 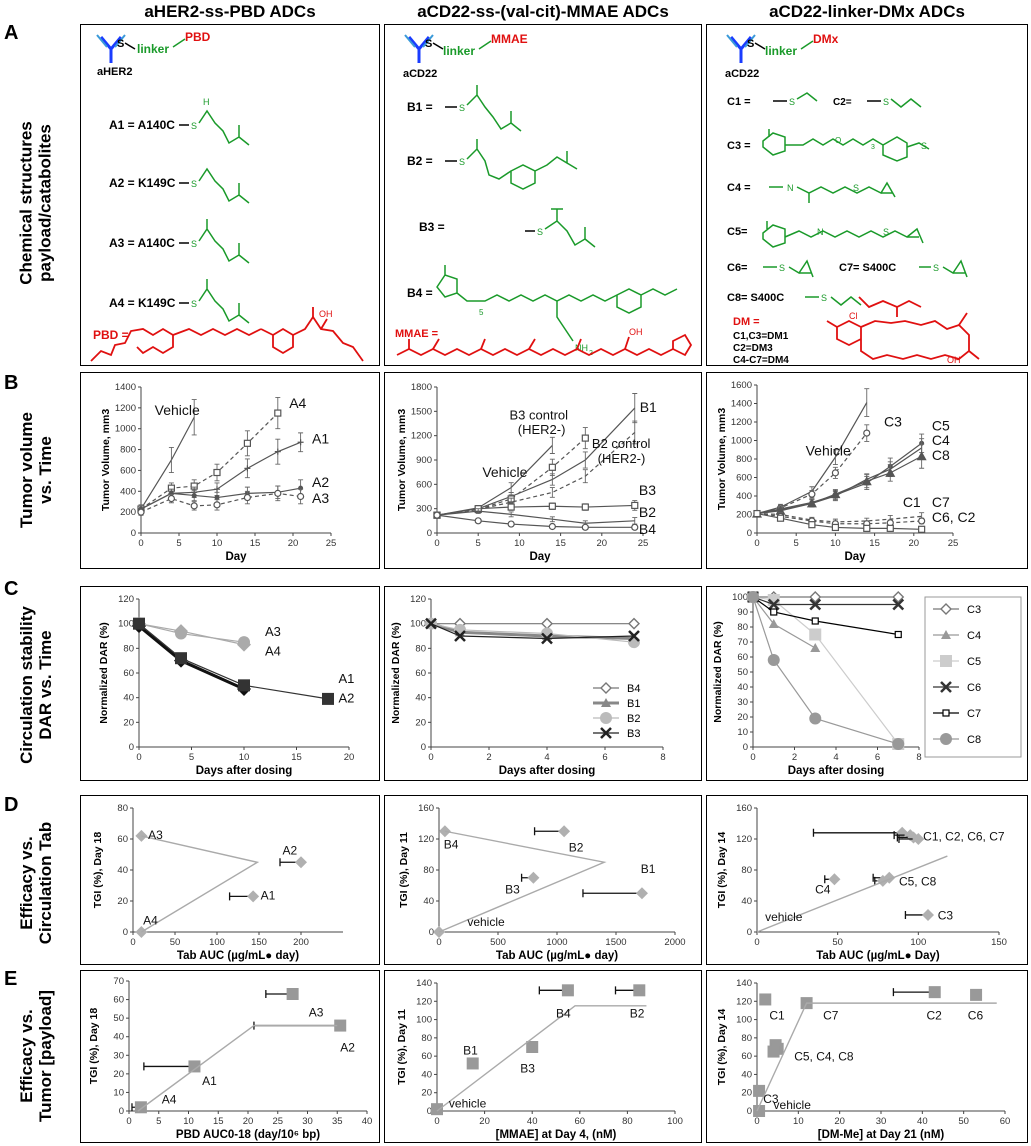 What do you see at coordinates (320, 438) in the screenshot?
I see `point-label-a1: A1` at bounding box center [320, 438].